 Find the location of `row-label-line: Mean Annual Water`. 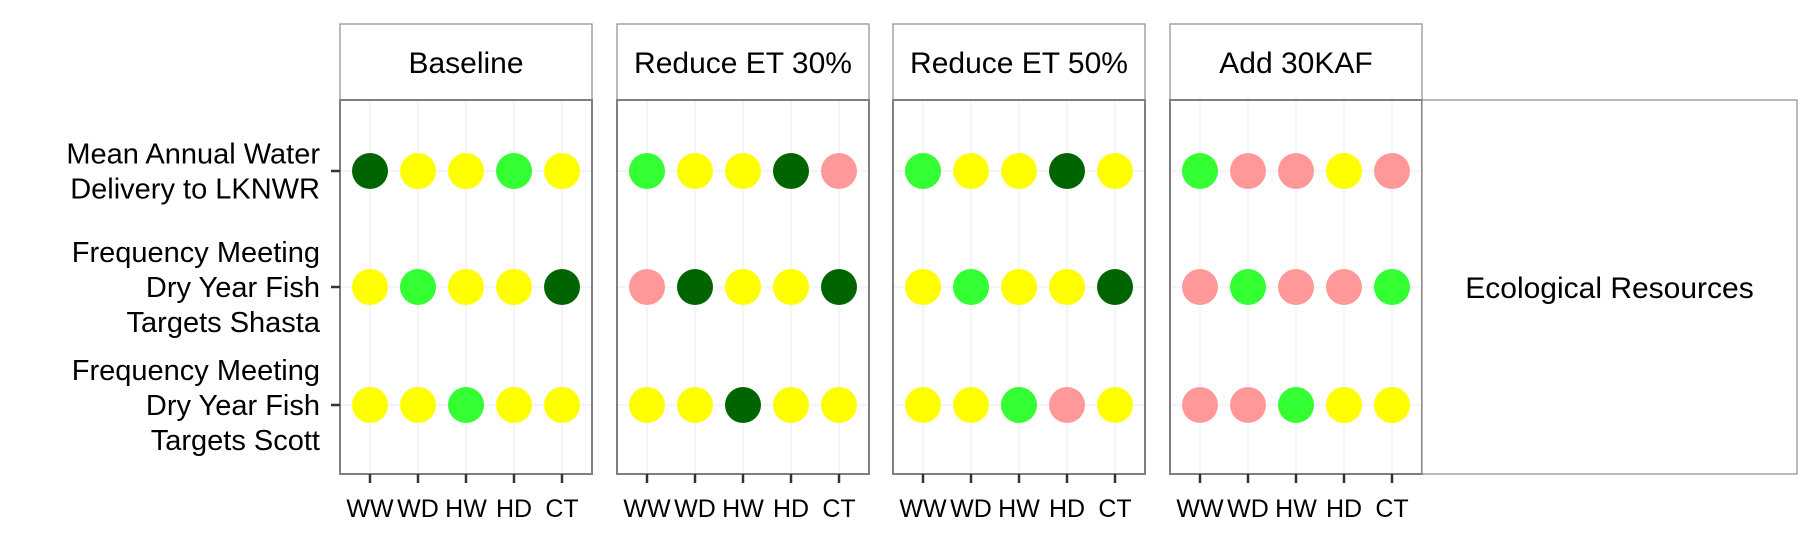

row-label-line: Mean Annual Water is located at coordinates (193, 155).